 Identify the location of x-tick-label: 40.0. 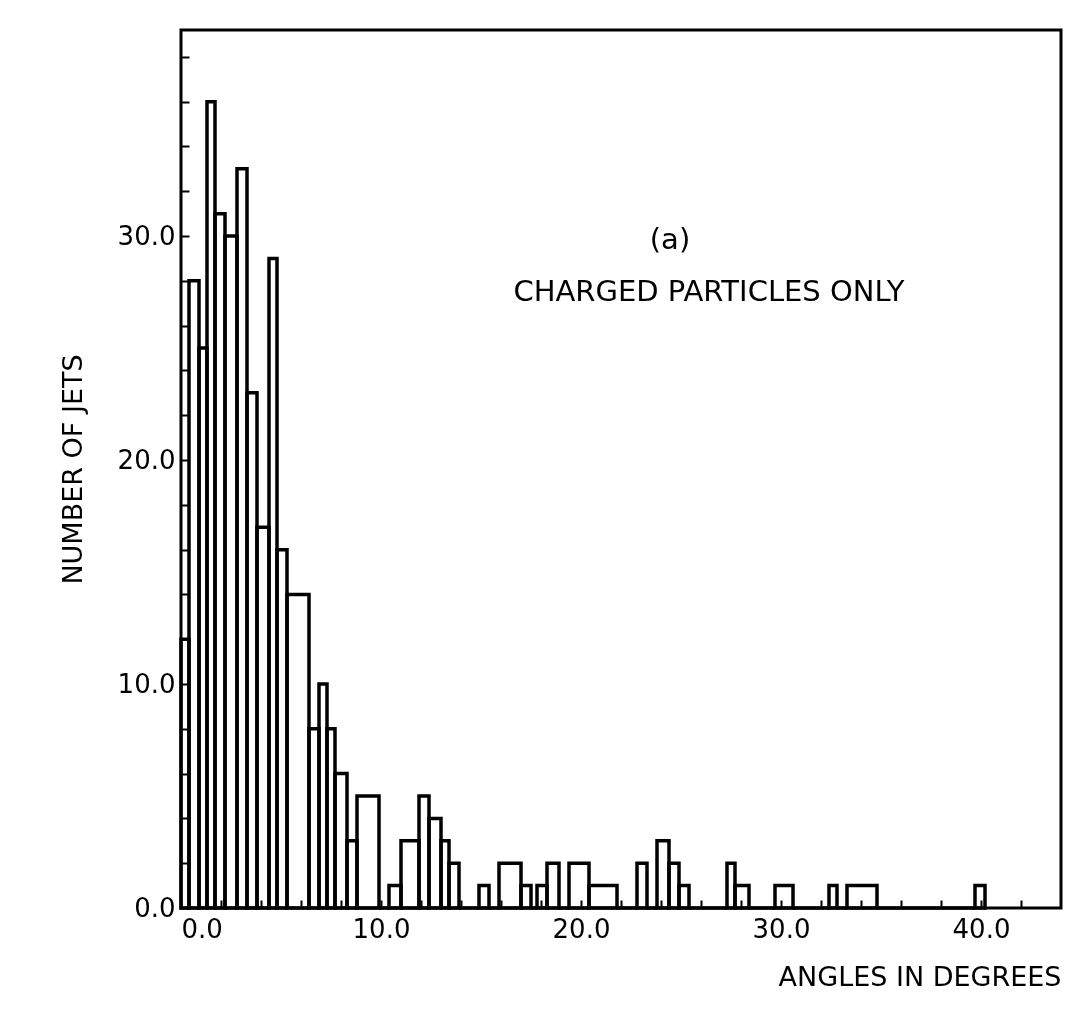
(981, 928).